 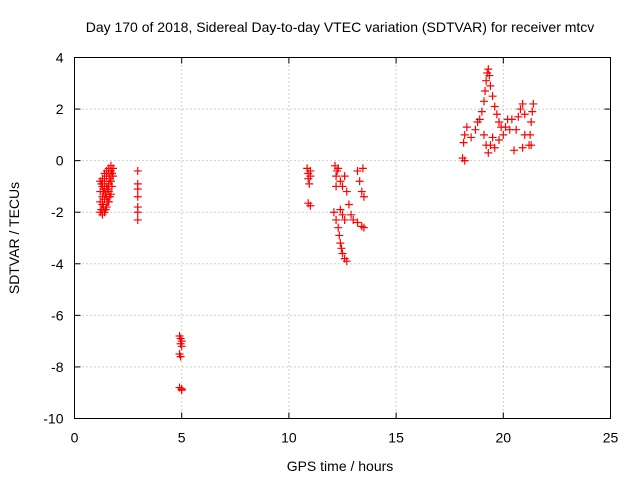 What do you see at coordinates (60, 58) in the screenshot?
I see `y-tick-label: 4` at bounding box center [60, 58].